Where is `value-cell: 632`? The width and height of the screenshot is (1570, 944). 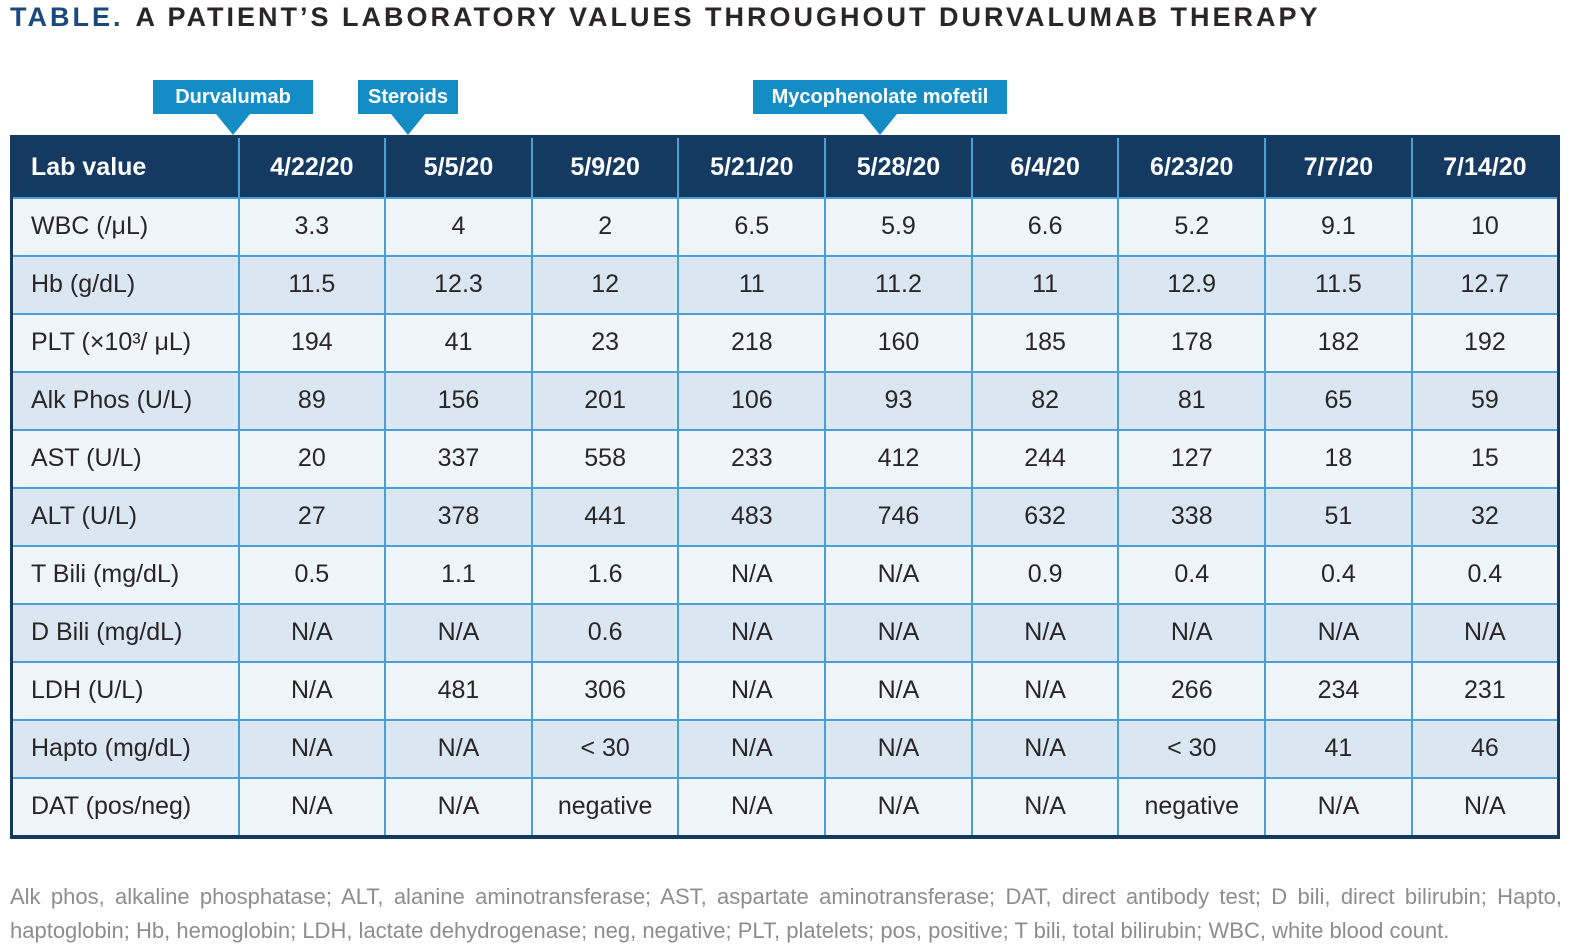 value-cell: 632 is located at coordinates (1045, 516).